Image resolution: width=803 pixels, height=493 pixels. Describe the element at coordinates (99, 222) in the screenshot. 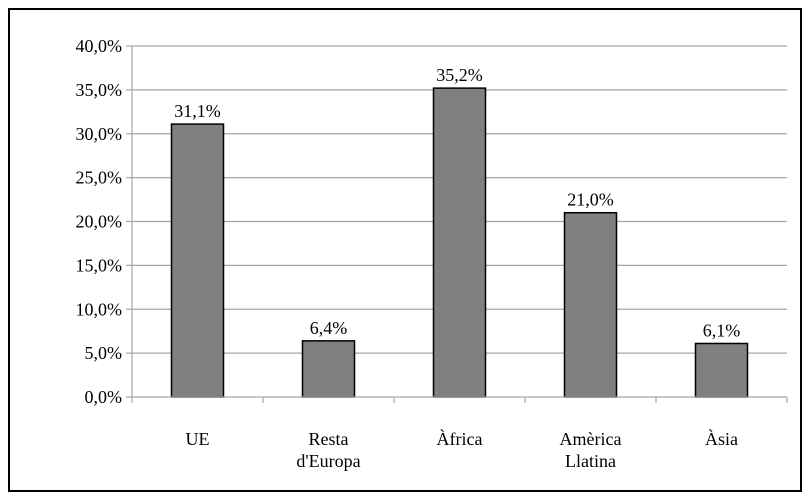

I see `y-tick-label: 20,0%` at that location.